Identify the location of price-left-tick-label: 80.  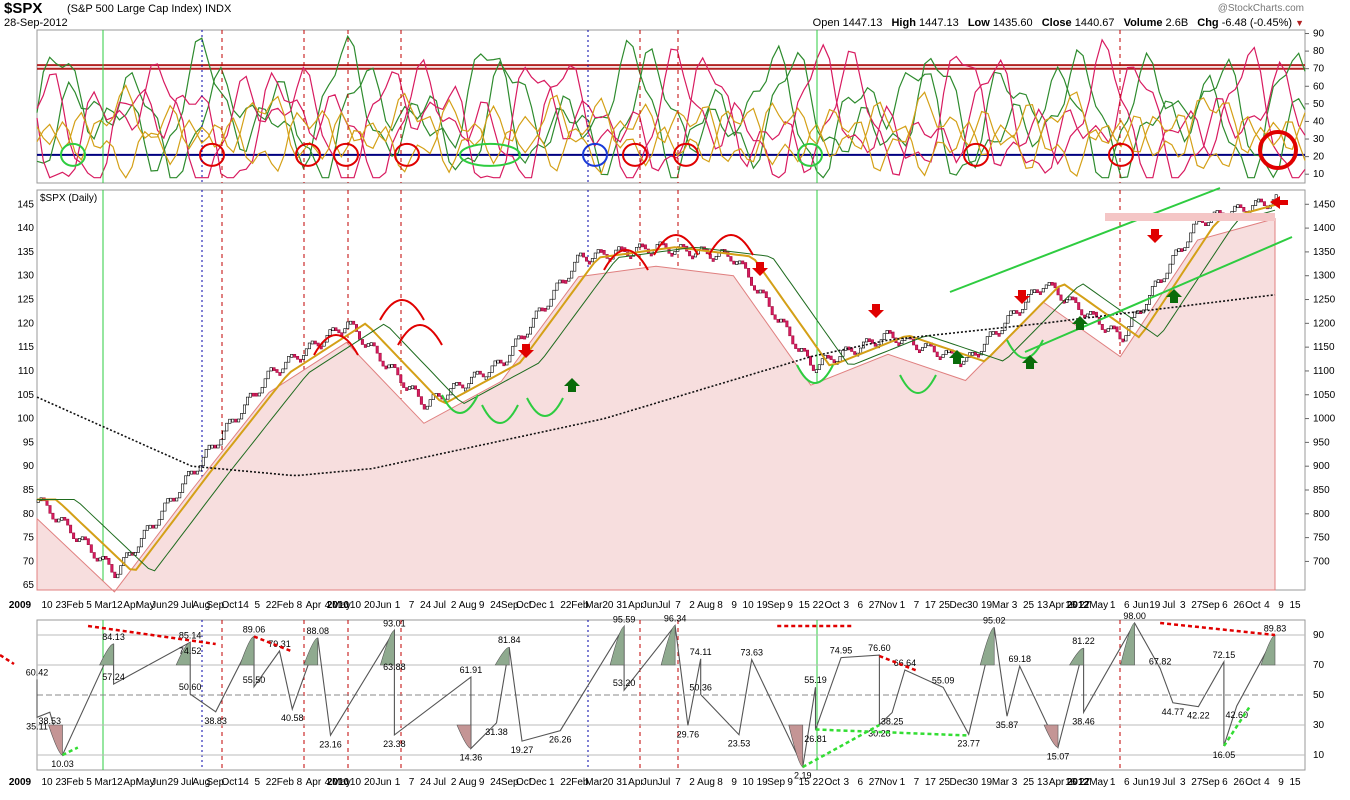
(29, 514).